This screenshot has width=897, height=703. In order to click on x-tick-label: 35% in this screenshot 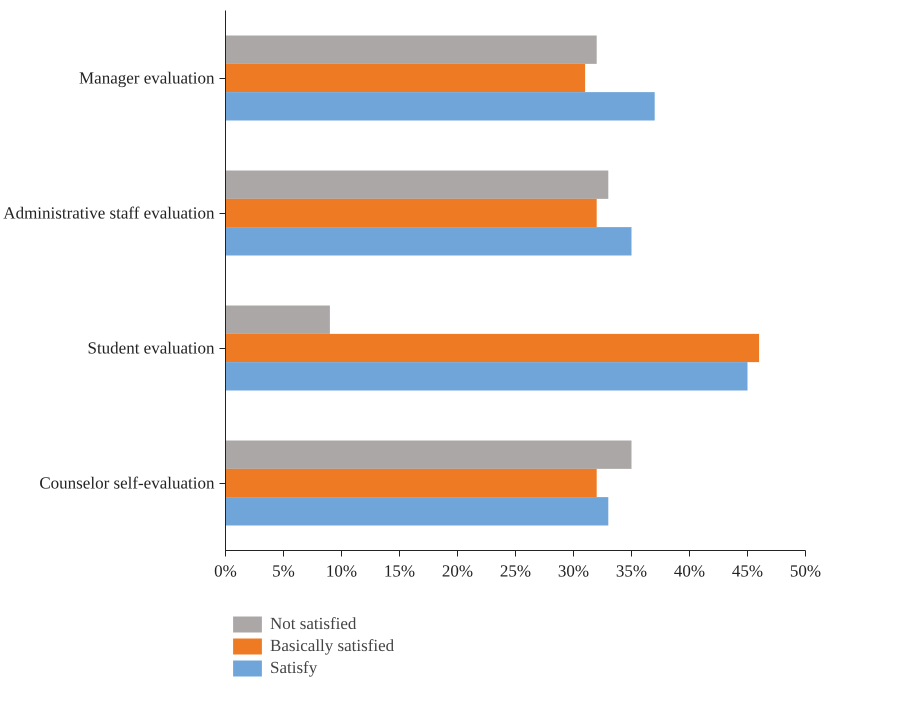, I will do `click(632, 571)`.